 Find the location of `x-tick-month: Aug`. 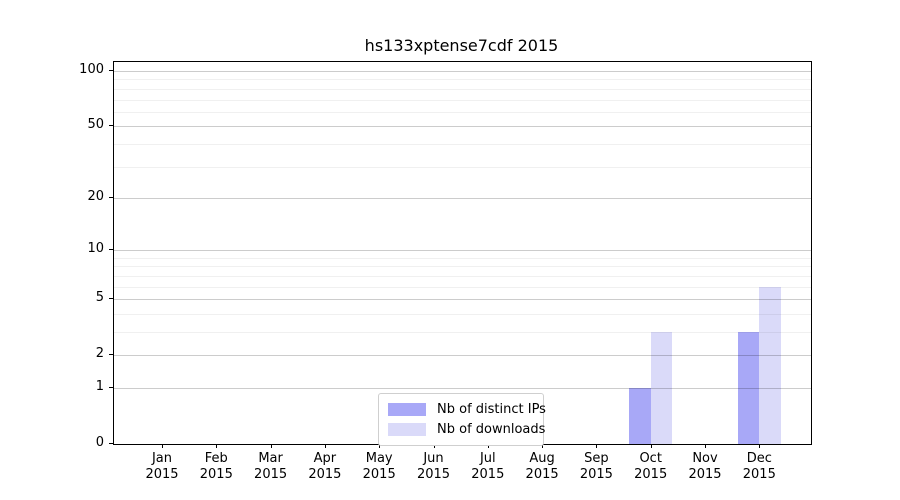

x-tick-month: Aug is located at coordinates (542, 458).